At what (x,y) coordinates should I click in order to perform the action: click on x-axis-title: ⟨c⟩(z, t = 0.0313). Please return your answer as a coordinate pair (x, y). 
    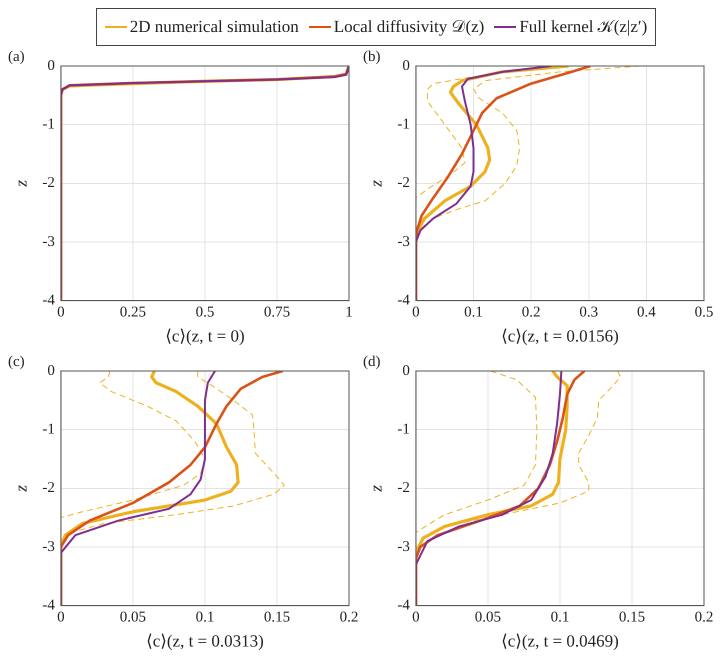
    Looking at the image, I should click on (205, 640).